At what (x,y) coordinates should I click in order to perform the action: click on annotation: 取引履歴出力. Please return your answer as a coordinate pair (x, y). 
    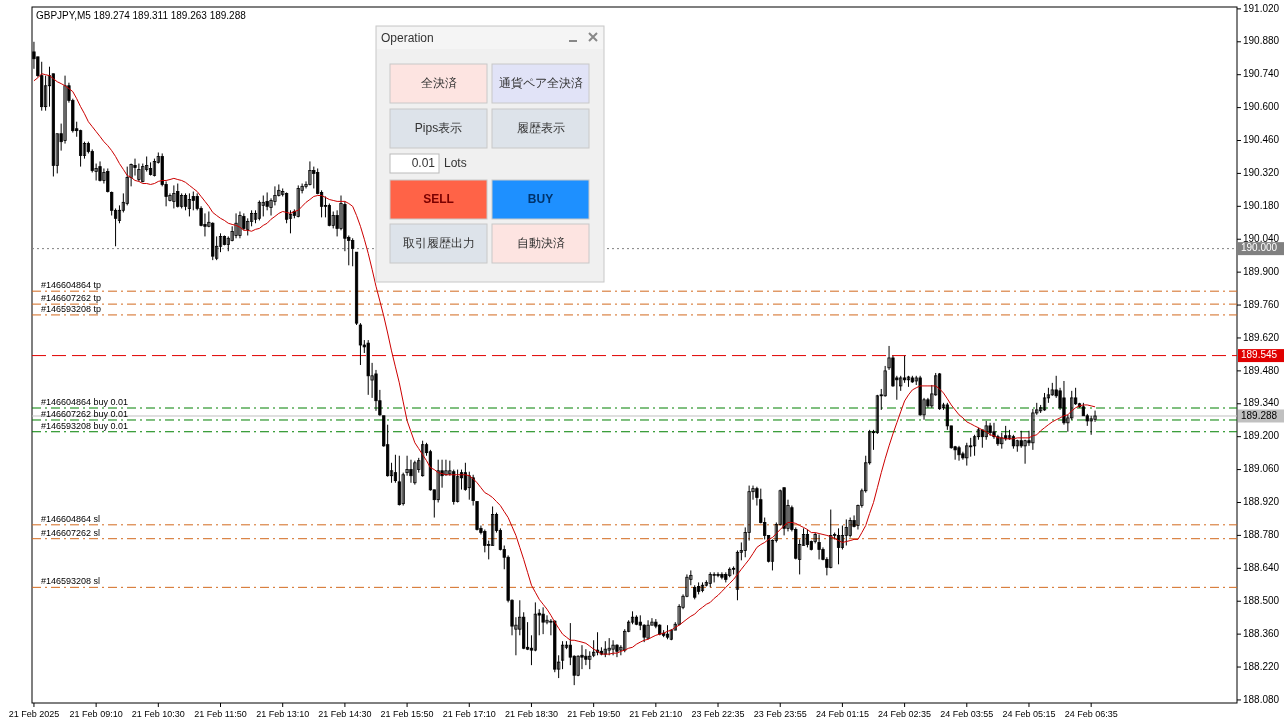
    Looking at the image, I should click on (438, 242).